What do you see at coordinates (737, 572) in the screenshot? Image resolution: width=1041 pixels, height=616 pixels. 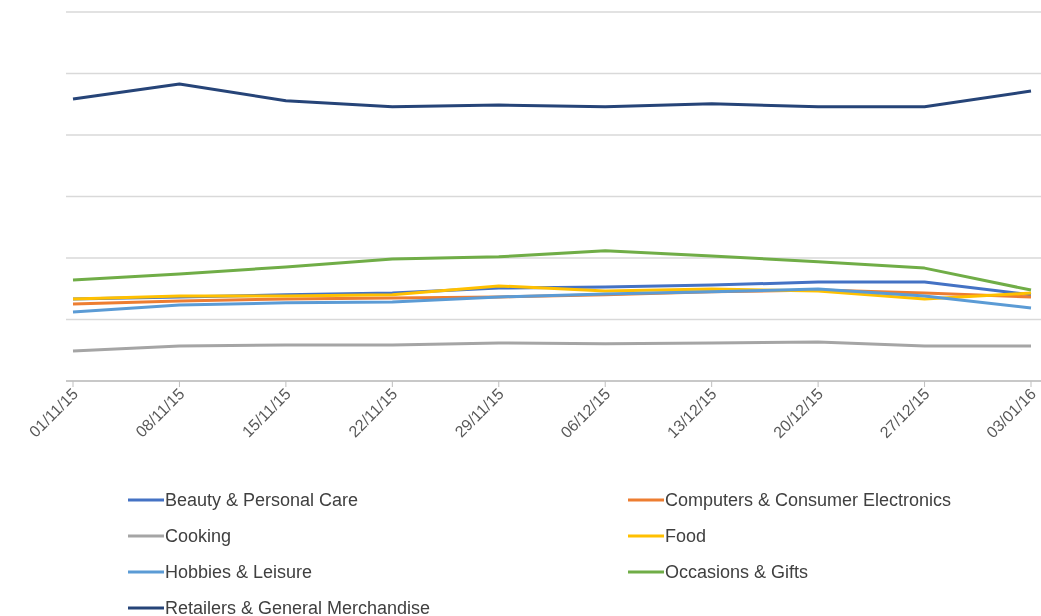 I see `legend-label: Occasions & Gifts` at bounding box center [737, 572].